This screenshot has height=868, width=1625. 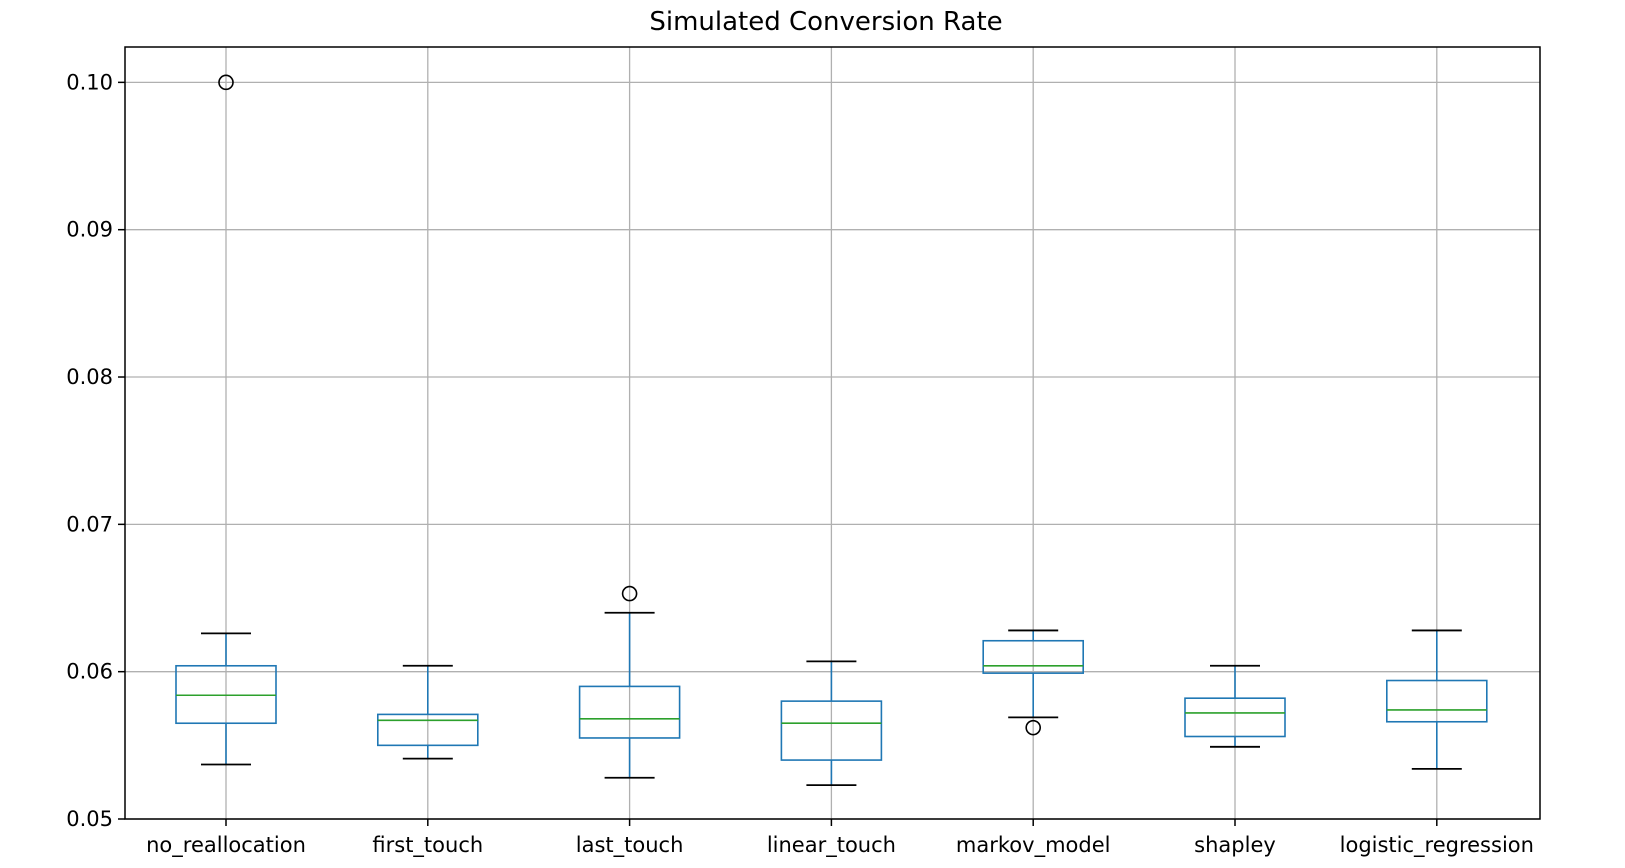 I want to click on y-tick-label: 0.05, so click(x=89, y=819).